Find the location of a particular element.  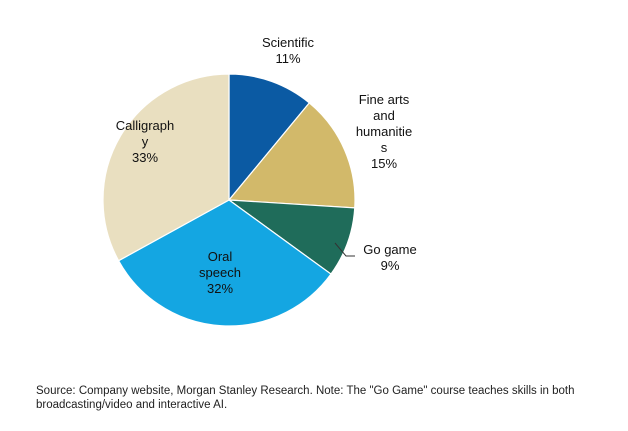

slice-value-go-game: 9% is located at coordinates (390, 265).